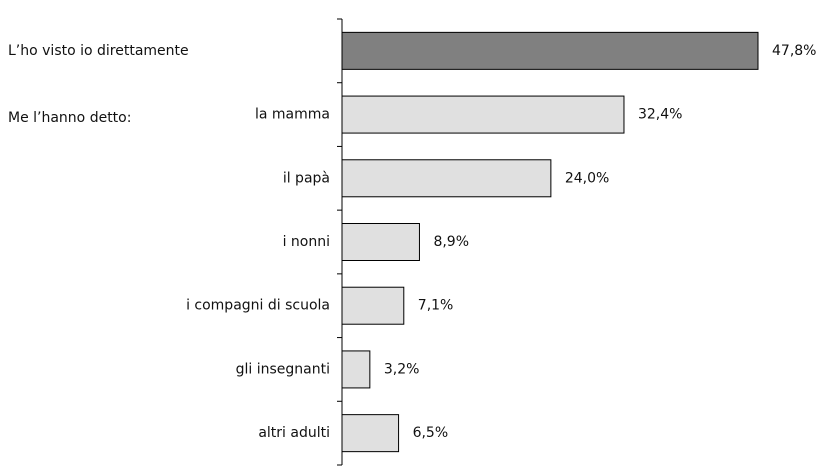 This screenshot has width=828, height=471. I want to click on value-label: 47,8%, so click(794, 51).